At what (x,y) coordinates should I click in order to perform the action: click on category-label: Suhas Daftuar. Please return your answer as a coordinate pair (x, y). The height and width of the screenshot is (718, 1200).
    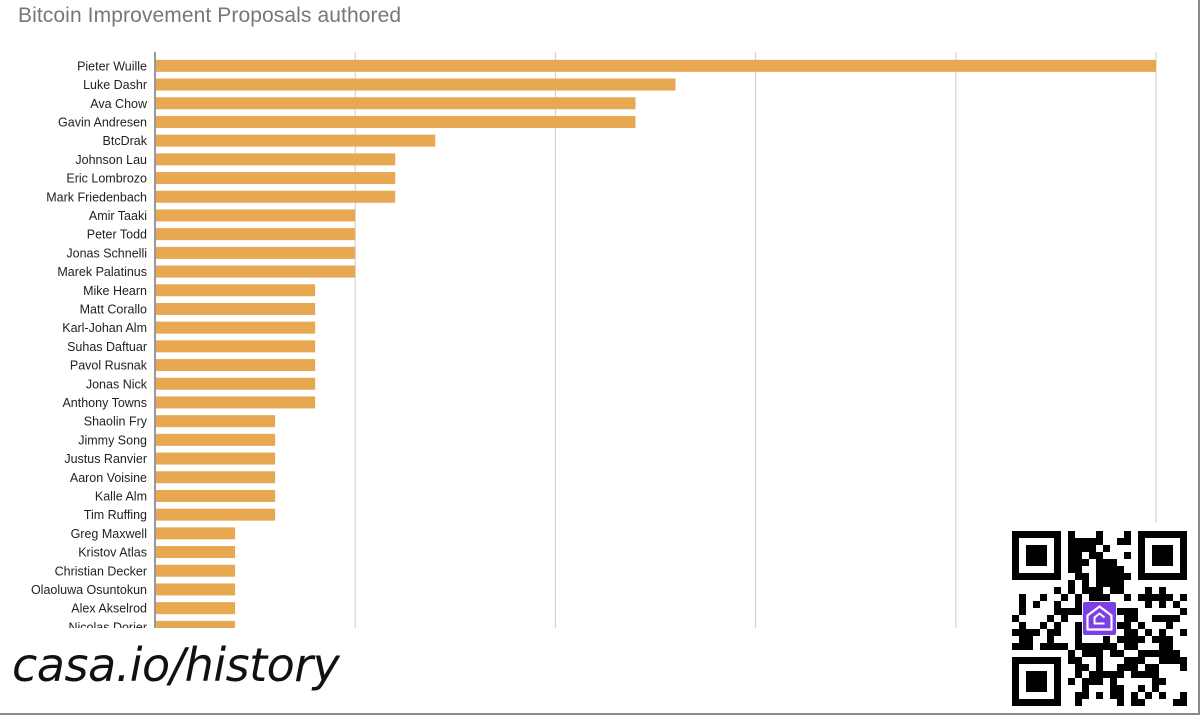
    Looking at the image, I should click on (107, 347).